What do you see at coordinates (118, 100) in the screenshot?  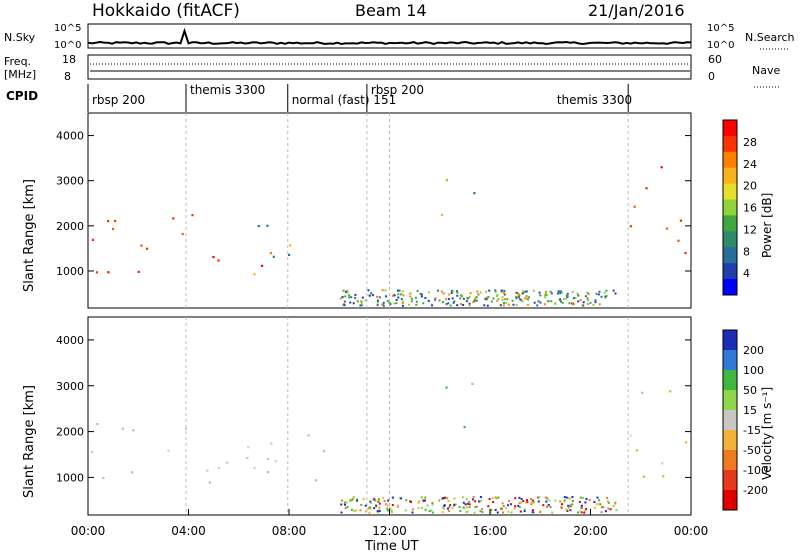 I see `cpid-segment-label: rbsp 200` at bounding box center [118, 100].